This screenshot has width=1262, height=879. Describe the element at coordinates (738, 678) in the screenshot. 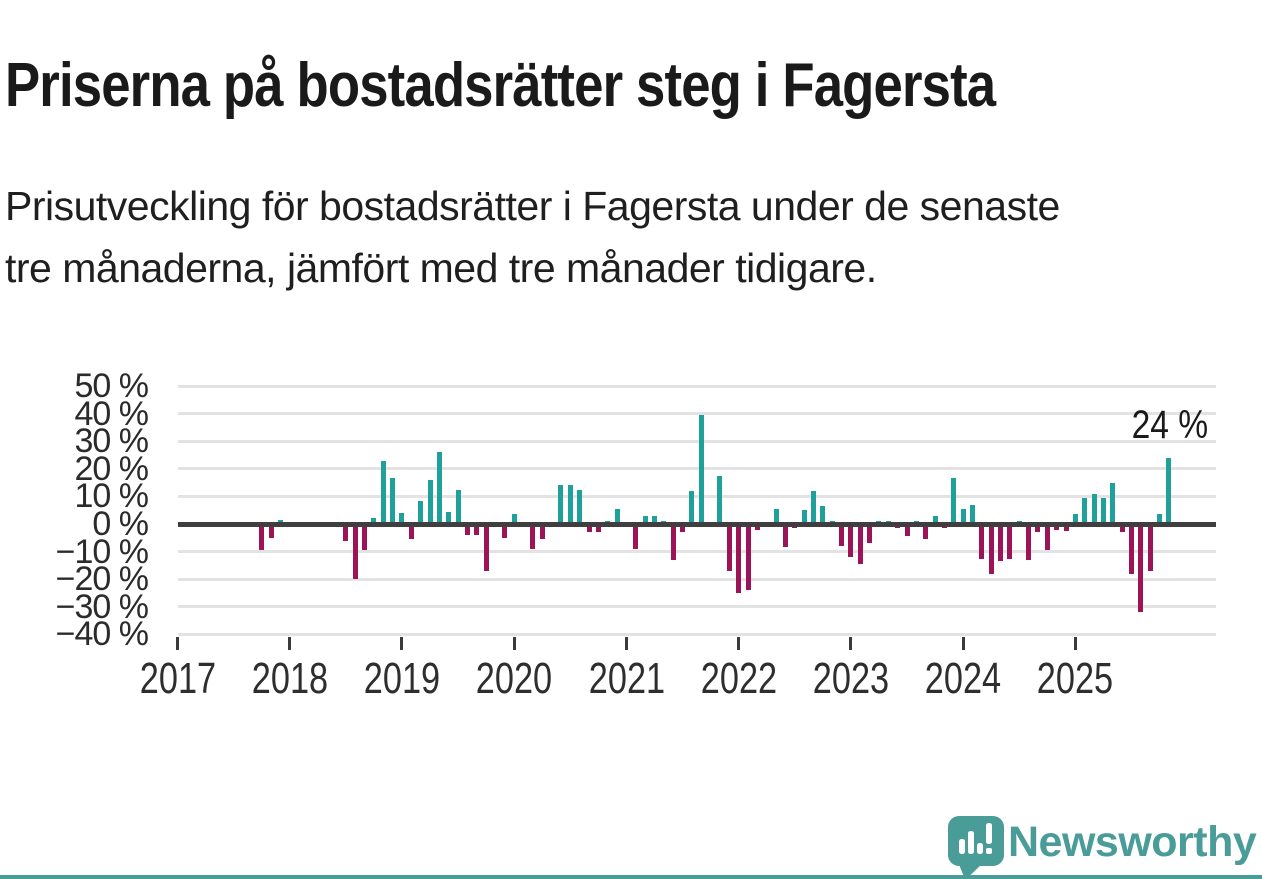

I see `x-axis-label-text: 2022` at that location.